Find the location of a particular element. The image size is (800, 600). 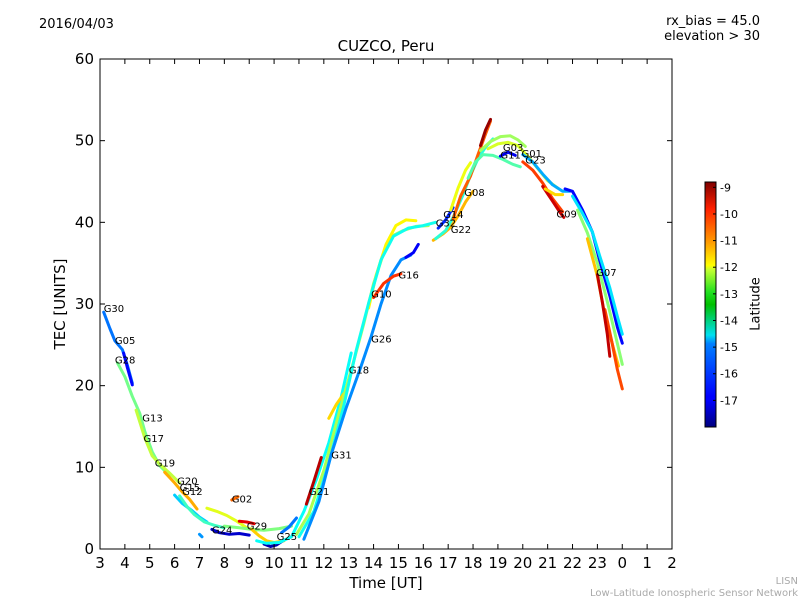

sat-label-g16: G16 is located at coordinates (408, 276).